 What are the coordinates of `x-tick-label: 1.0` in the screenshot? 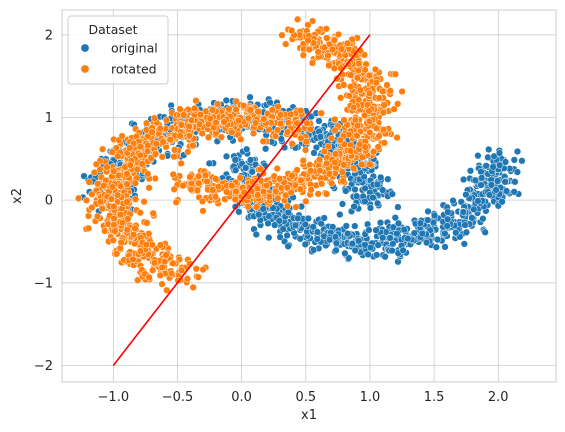 It's located at (370, 397).